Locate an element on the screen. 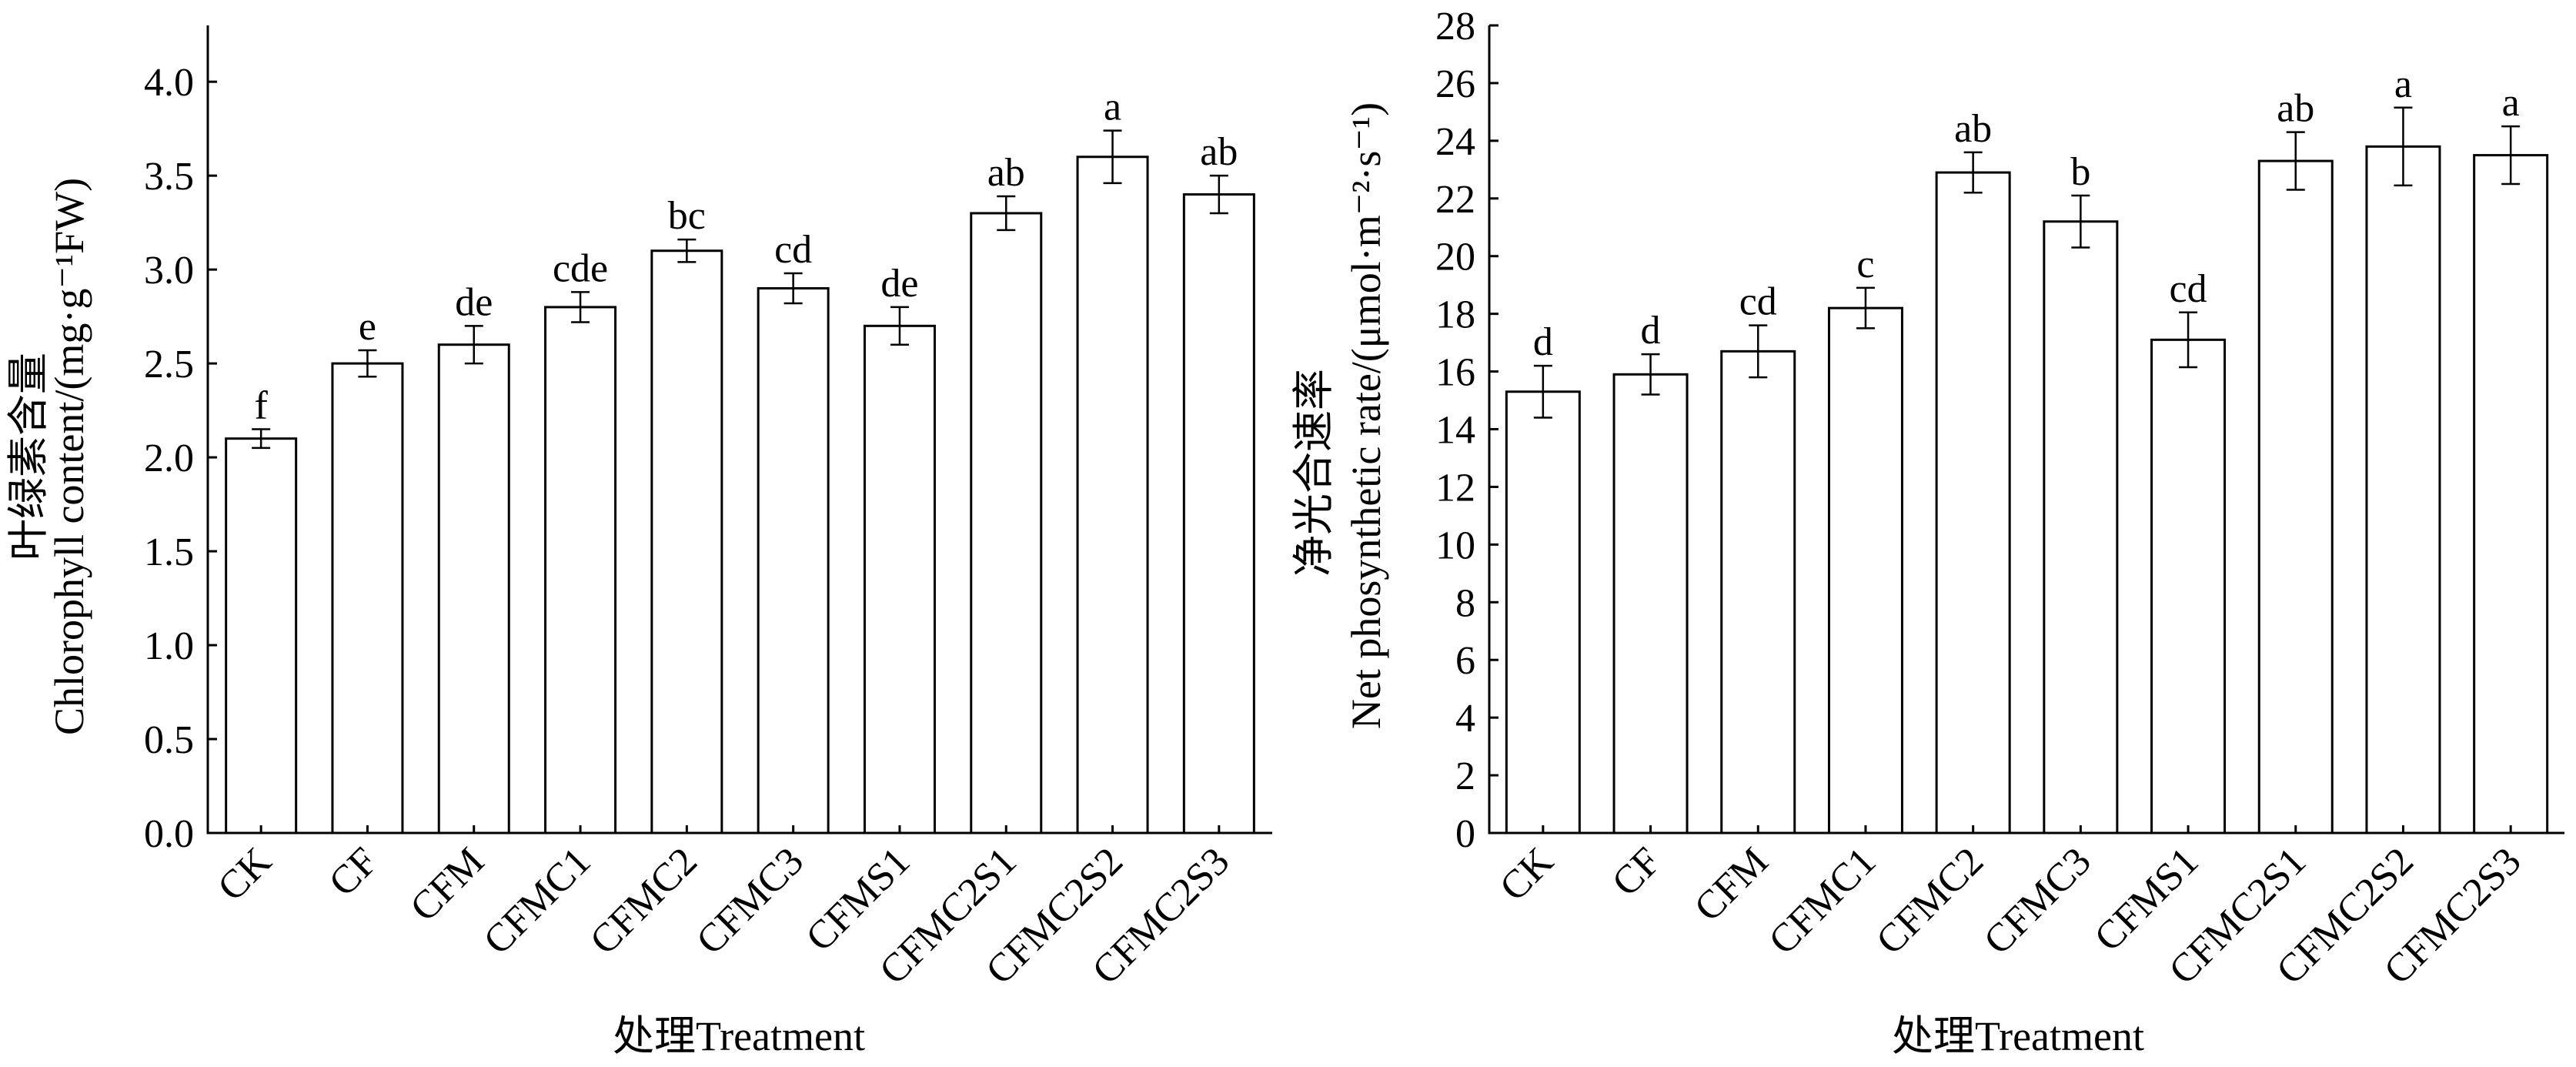 This screenshot has width=2576, height=1067. y-axis-label-en: Net phosynthetic rate/(μmol·m⁻²·s⁻¹) is located at coordinates (1366, 416).